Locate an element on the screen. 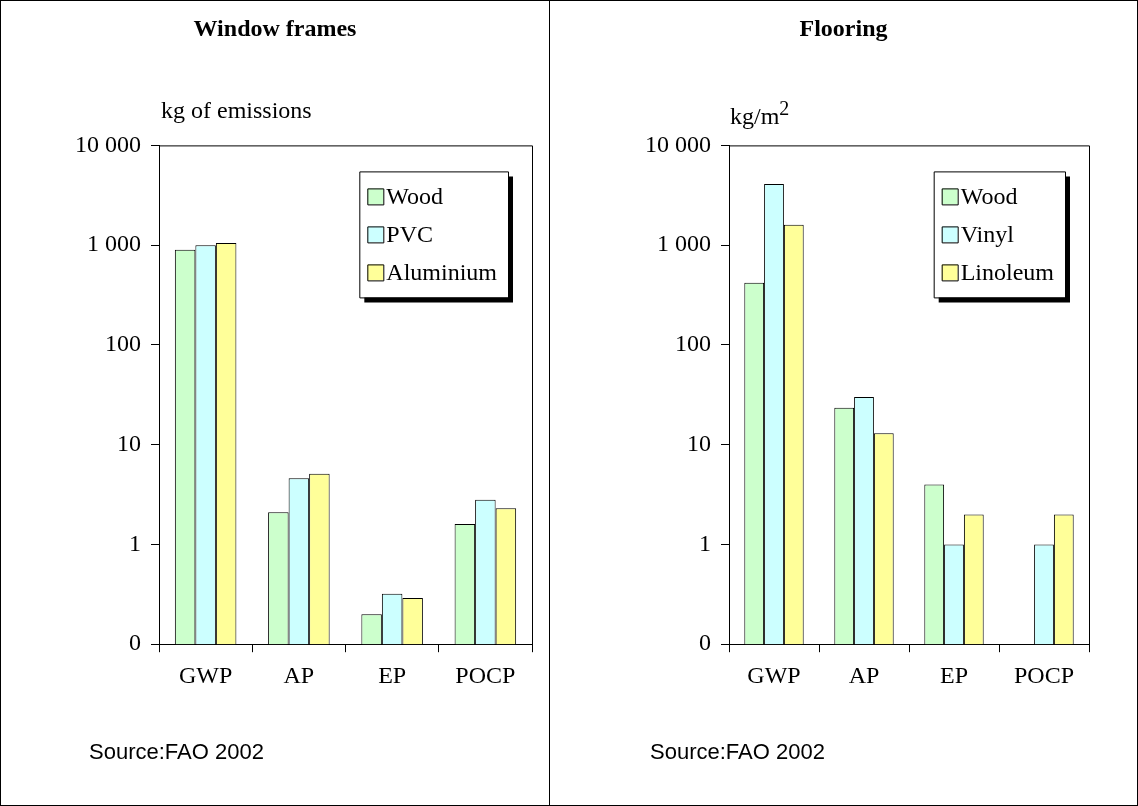 Image resolution: width=1138 pixels, height=806 pixels. chart-title: Window frames is located at coordinates (275, 28).